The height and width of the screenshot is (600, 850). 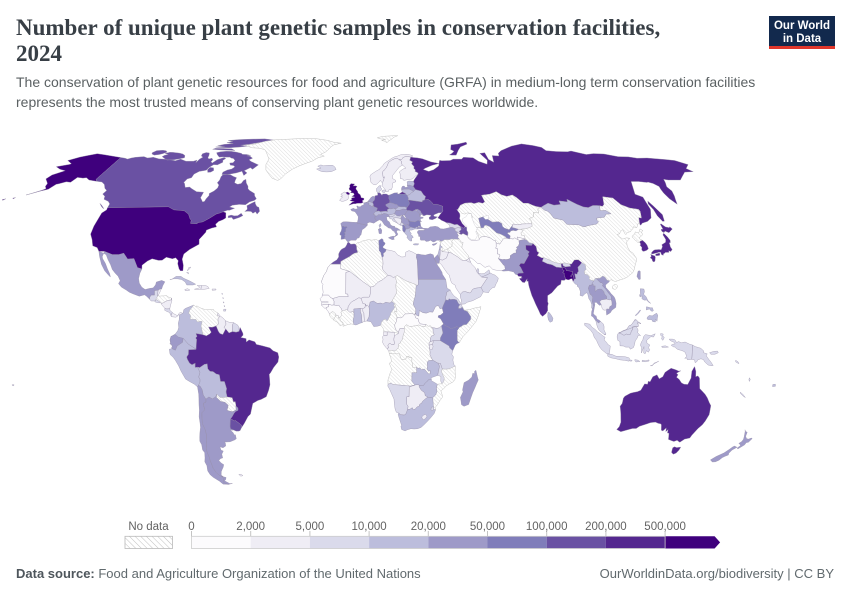 What do you see at coordinates (547, 527) in the screenshot?
I see `svg-text: 100,000` at bounding box center [547, 527].